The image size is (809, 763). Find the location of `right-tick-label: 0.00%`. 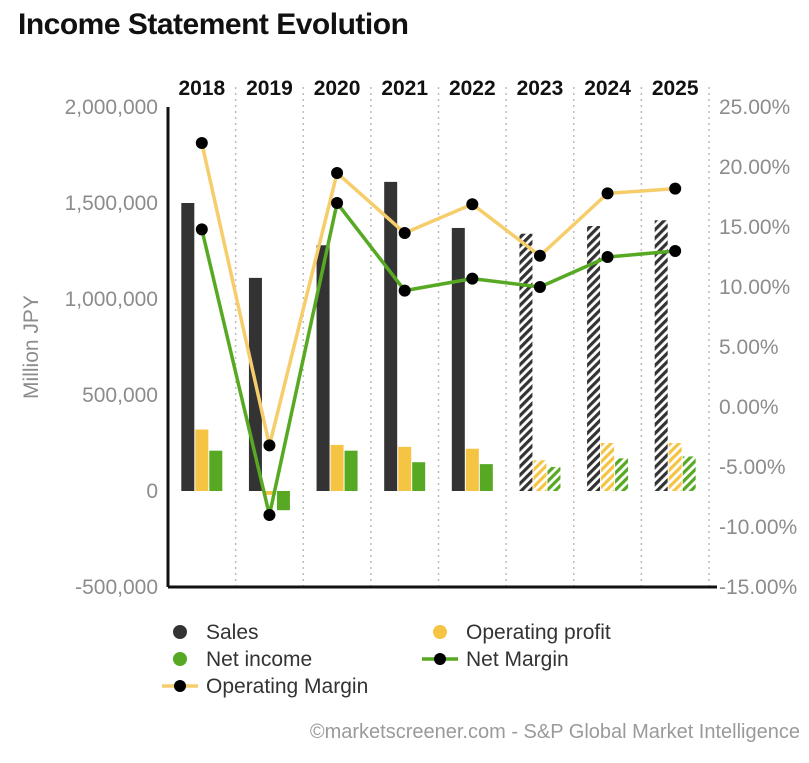

right-tick-label: 0.00% is located at coordinates (749, 407).